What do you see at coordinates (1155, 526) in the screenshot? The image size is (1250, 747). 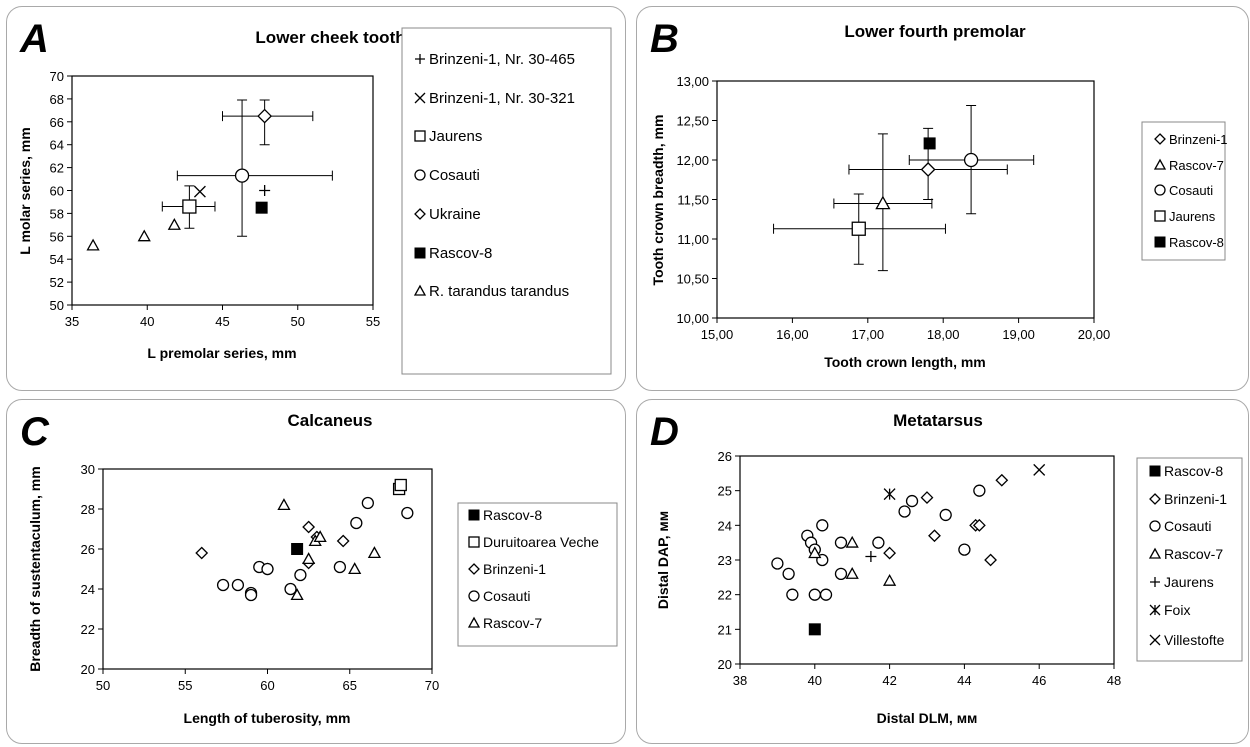 I see `chart-d-legend-marker-cosauti` at bounding box center [1155, 526].